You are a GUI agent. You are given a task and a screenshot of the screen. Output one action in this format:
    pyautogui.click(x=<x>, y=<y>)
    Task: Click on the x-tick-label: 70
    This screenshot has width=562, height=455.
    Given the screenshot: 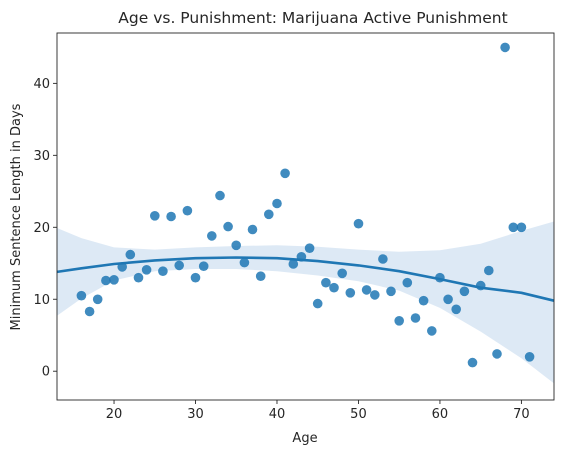 What is the action you would take?
    pyautogui.click(x=521, y=414)
    